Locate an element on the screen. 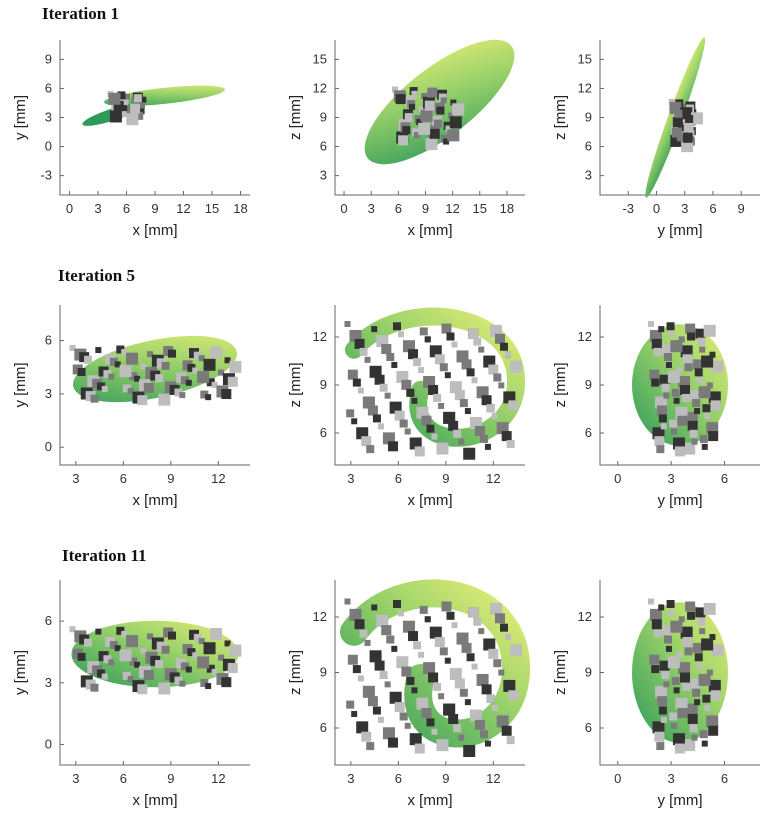 This screenshot has height=828, width=778. segmentation-surface is located at coordinates (439, 102).